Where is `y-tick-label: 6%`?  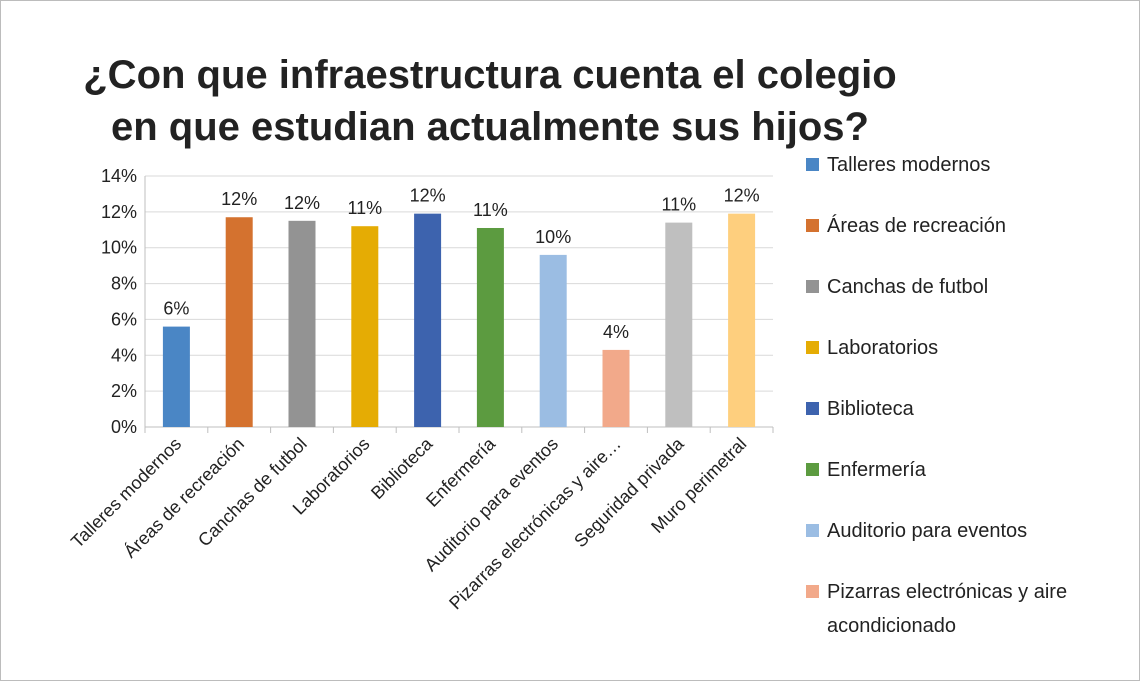
y-tick-label: 6% is located at coordinates (124, 319).